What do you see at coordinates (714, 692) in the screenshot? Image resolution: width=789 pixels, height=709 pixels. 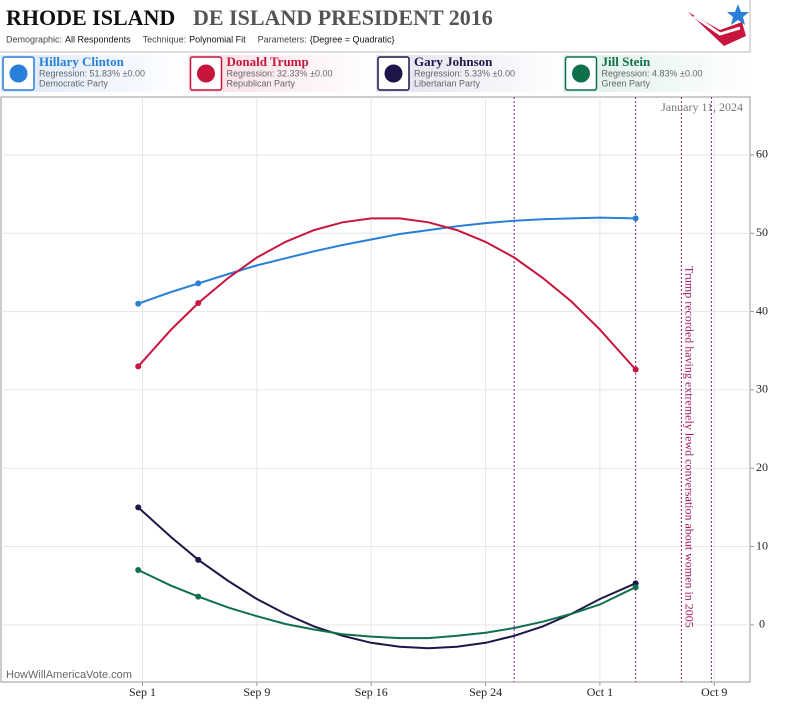 I see `x-tick-label: Oct 9` at bounding box center [714, 692].